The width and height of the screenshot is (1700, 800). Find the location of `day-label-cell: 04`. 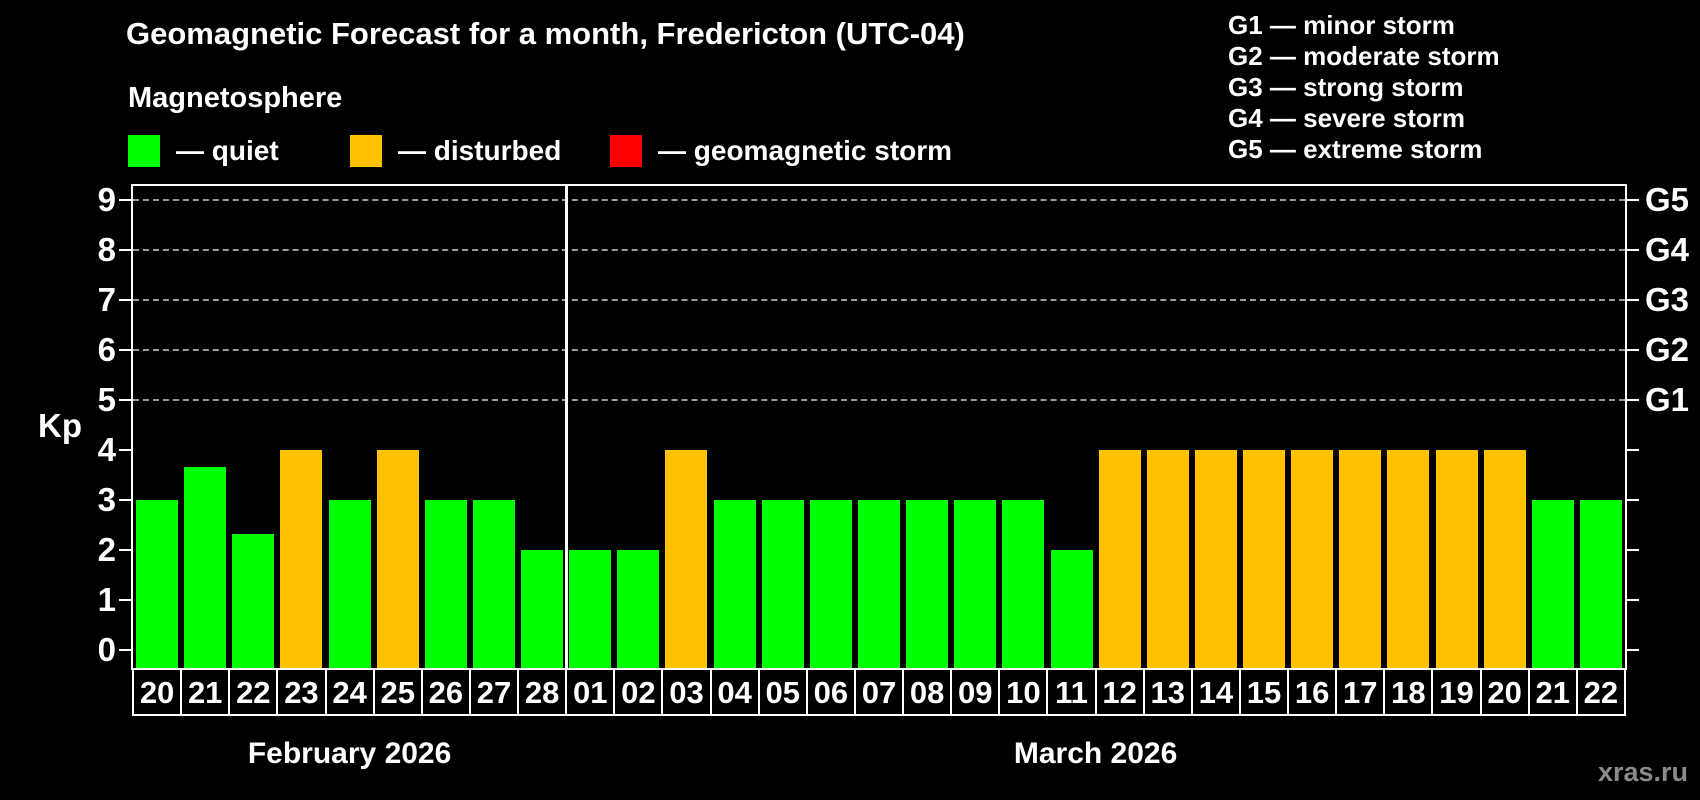

day-label-cell: 04 is located at coordinates (734, 692).